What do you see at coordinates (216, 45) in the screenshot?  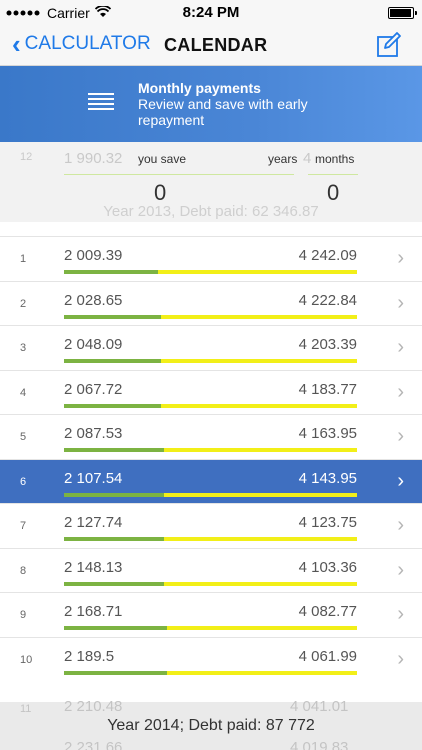 I see `page-title: CALENDAR` at bounding box center [216, 45].